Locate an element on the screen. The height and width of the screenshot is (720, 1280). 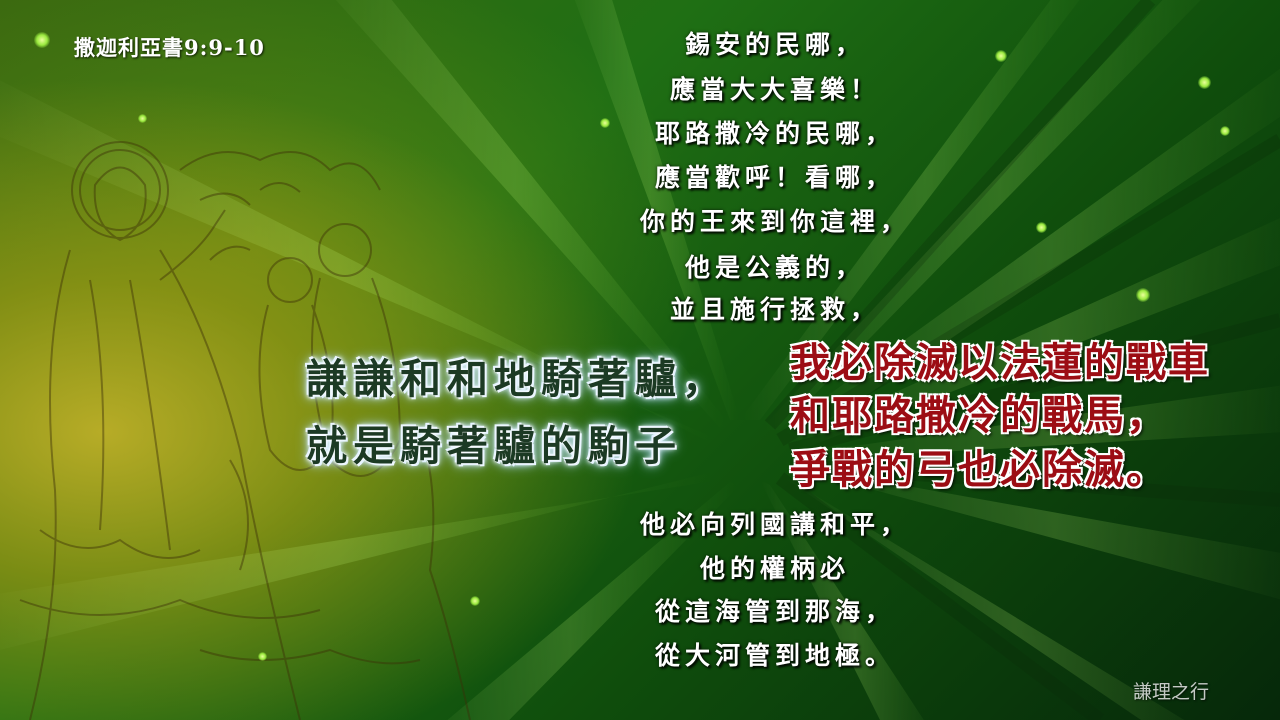
verse-line: 並且施行拯救， is located at coordinates (774, 309).